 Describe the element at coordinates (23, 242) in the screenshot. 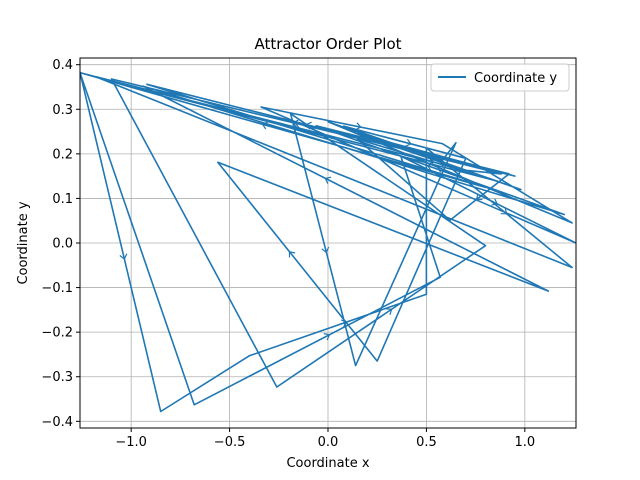

I see `y-axis-title: Coordinate y` at that location.